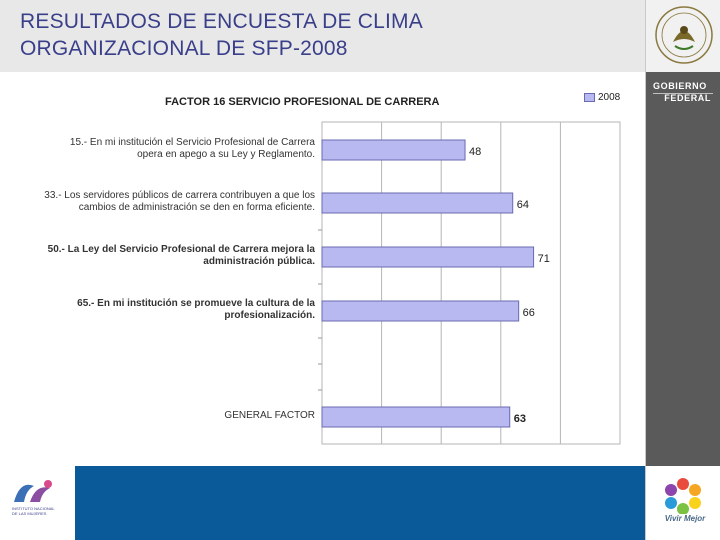 The image size is (720, 540). I want to click on inmujeres-text: INSTITUTO NACIONAL DE LAS MUJERES, so click(37, 511).